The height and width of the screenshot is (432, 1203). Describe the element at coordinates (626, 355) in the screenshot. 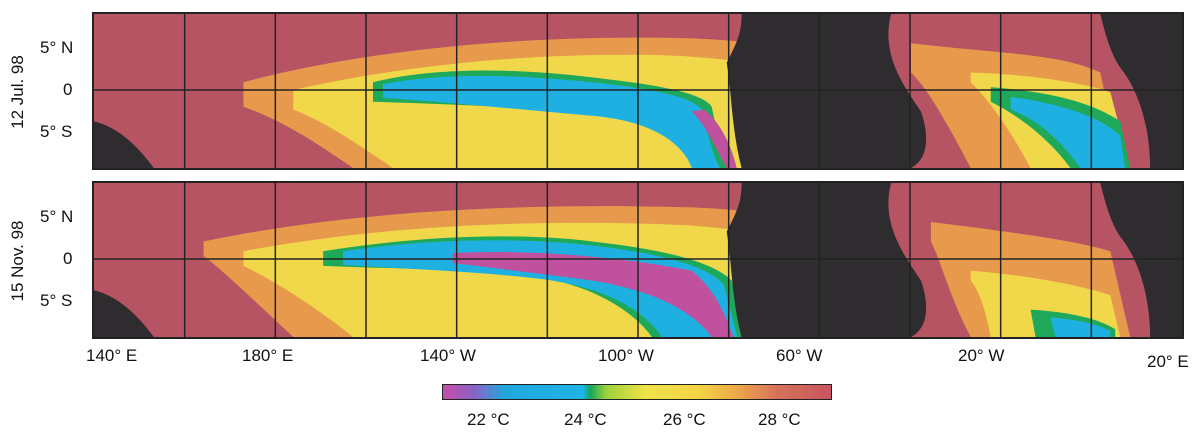

I see `lon-label-100w: 100° W` at that location.